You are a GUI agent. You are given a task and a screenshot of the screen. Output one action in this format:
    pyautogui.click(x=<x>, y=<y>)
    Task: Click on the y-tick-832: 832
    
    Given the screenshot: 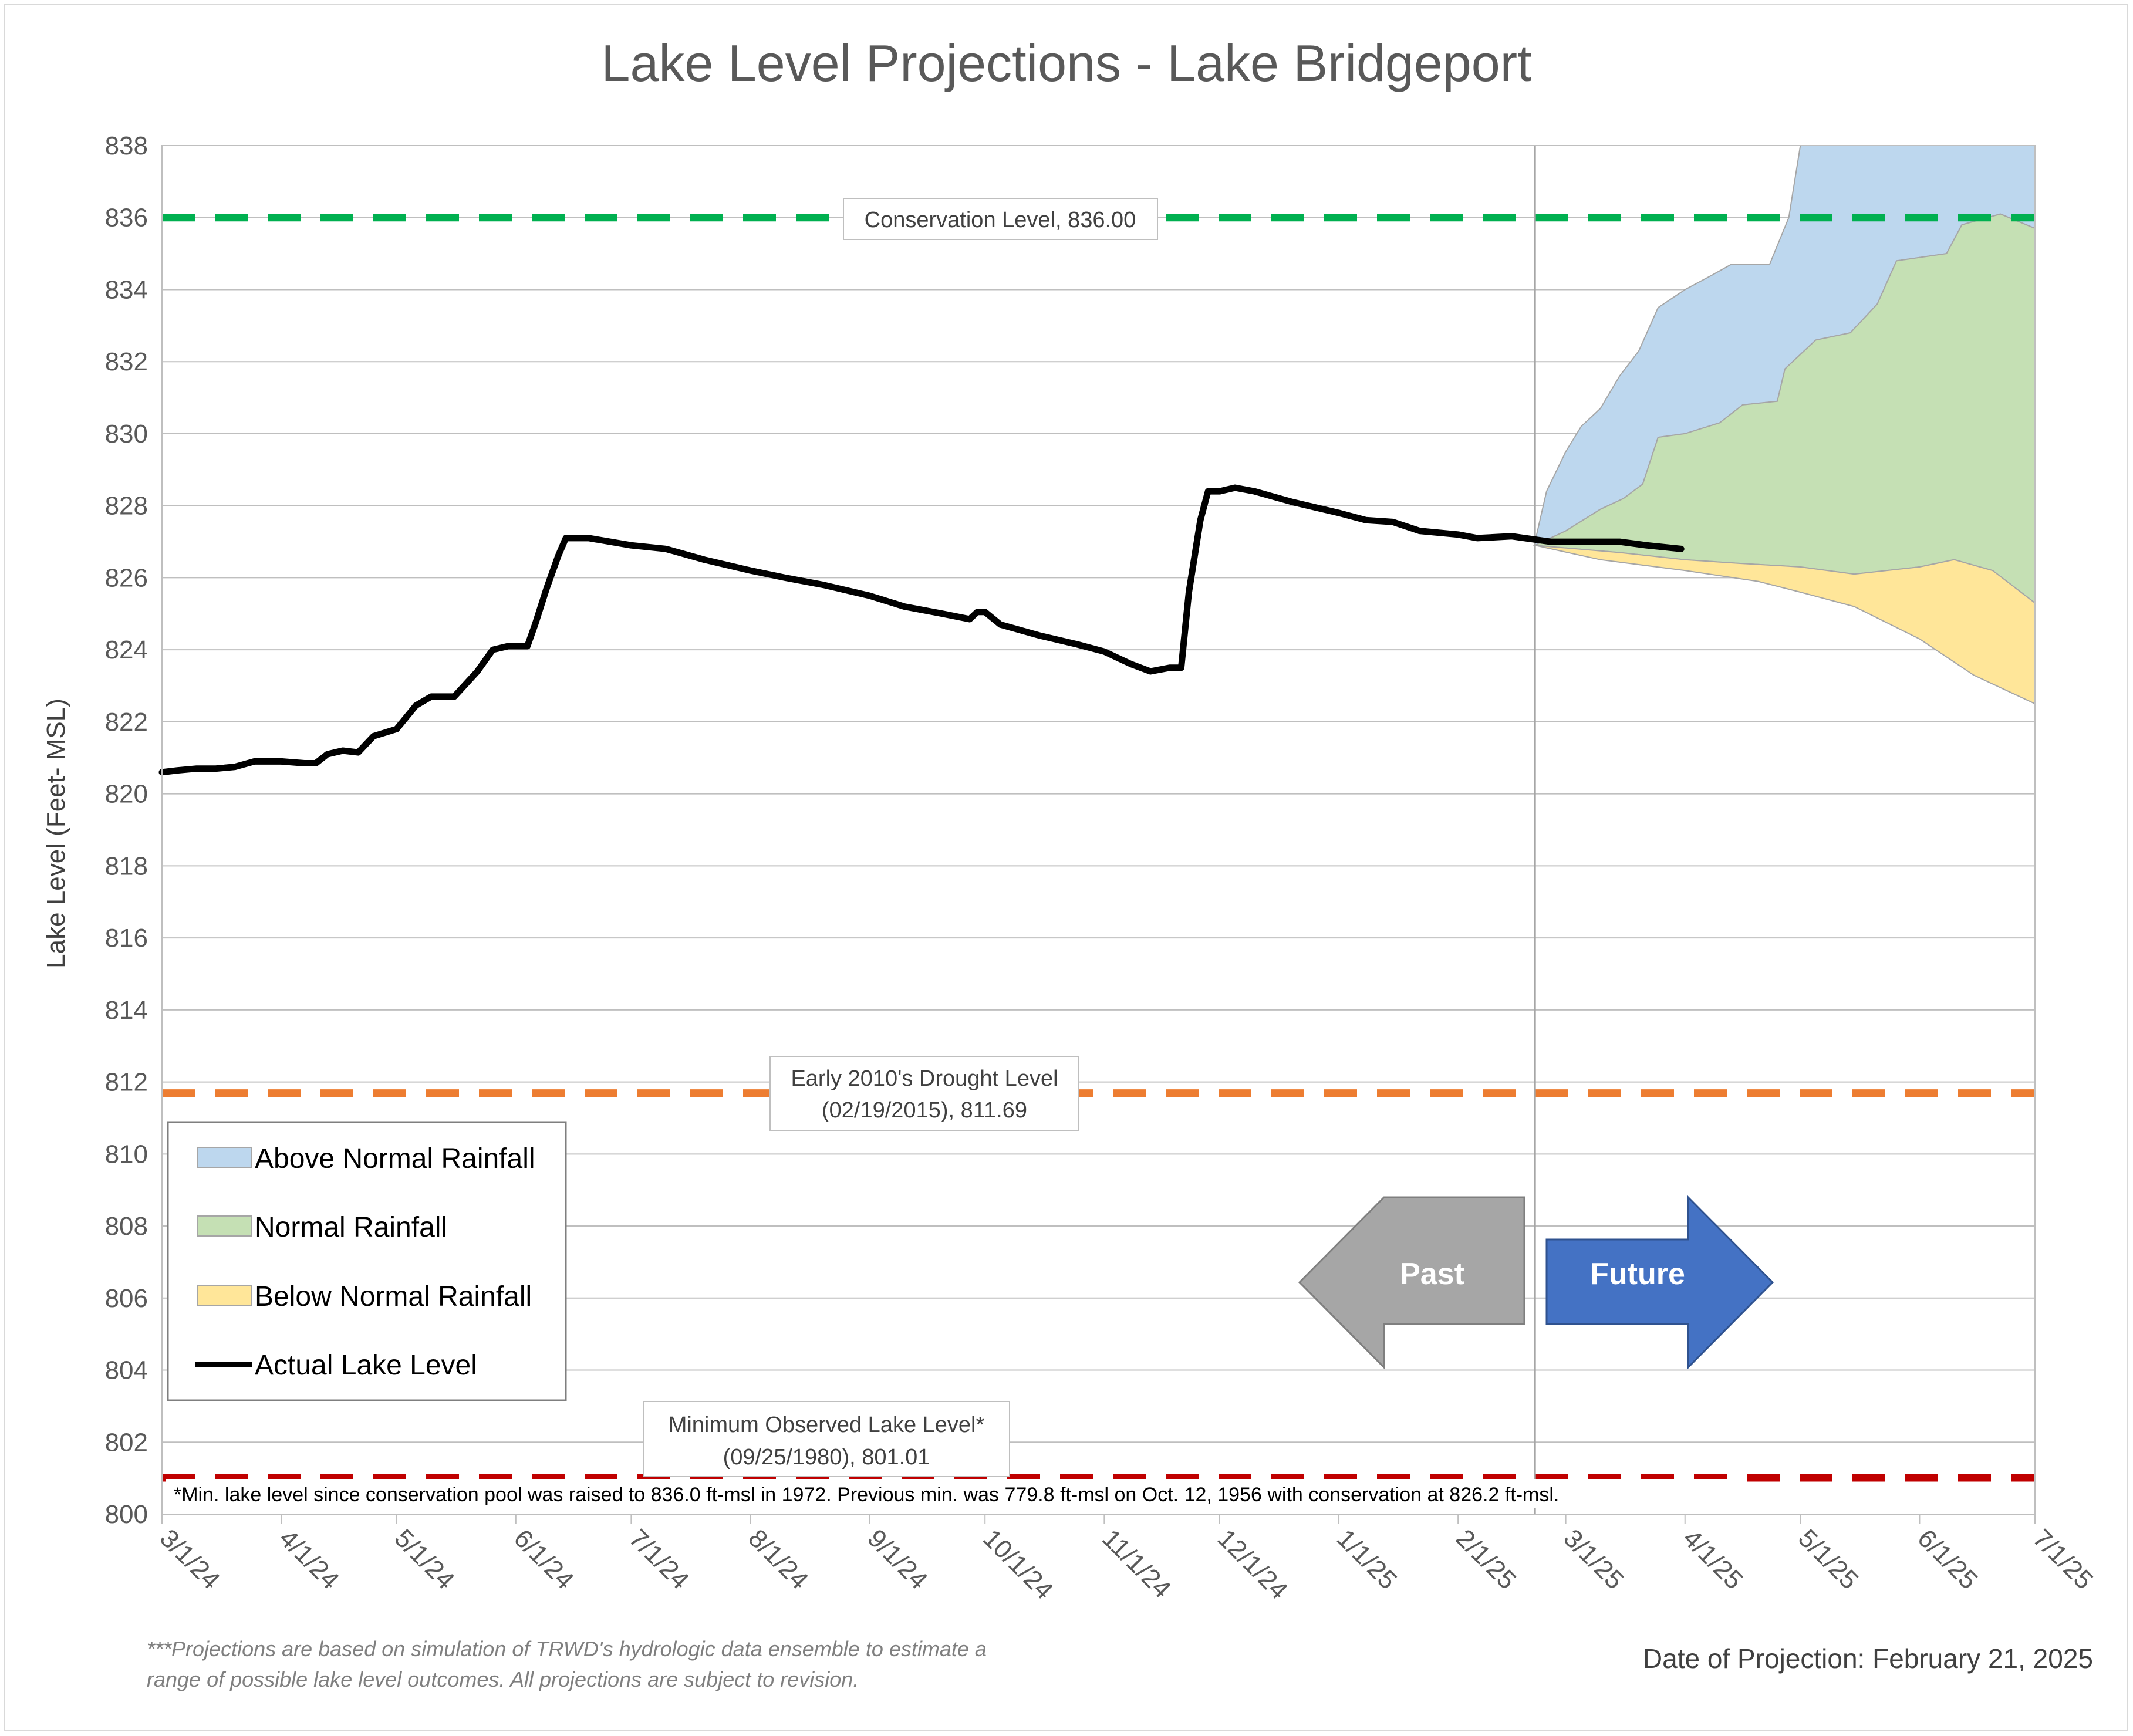 What is the action you would take?
    pyautogui.click(x=127, y=362)
    